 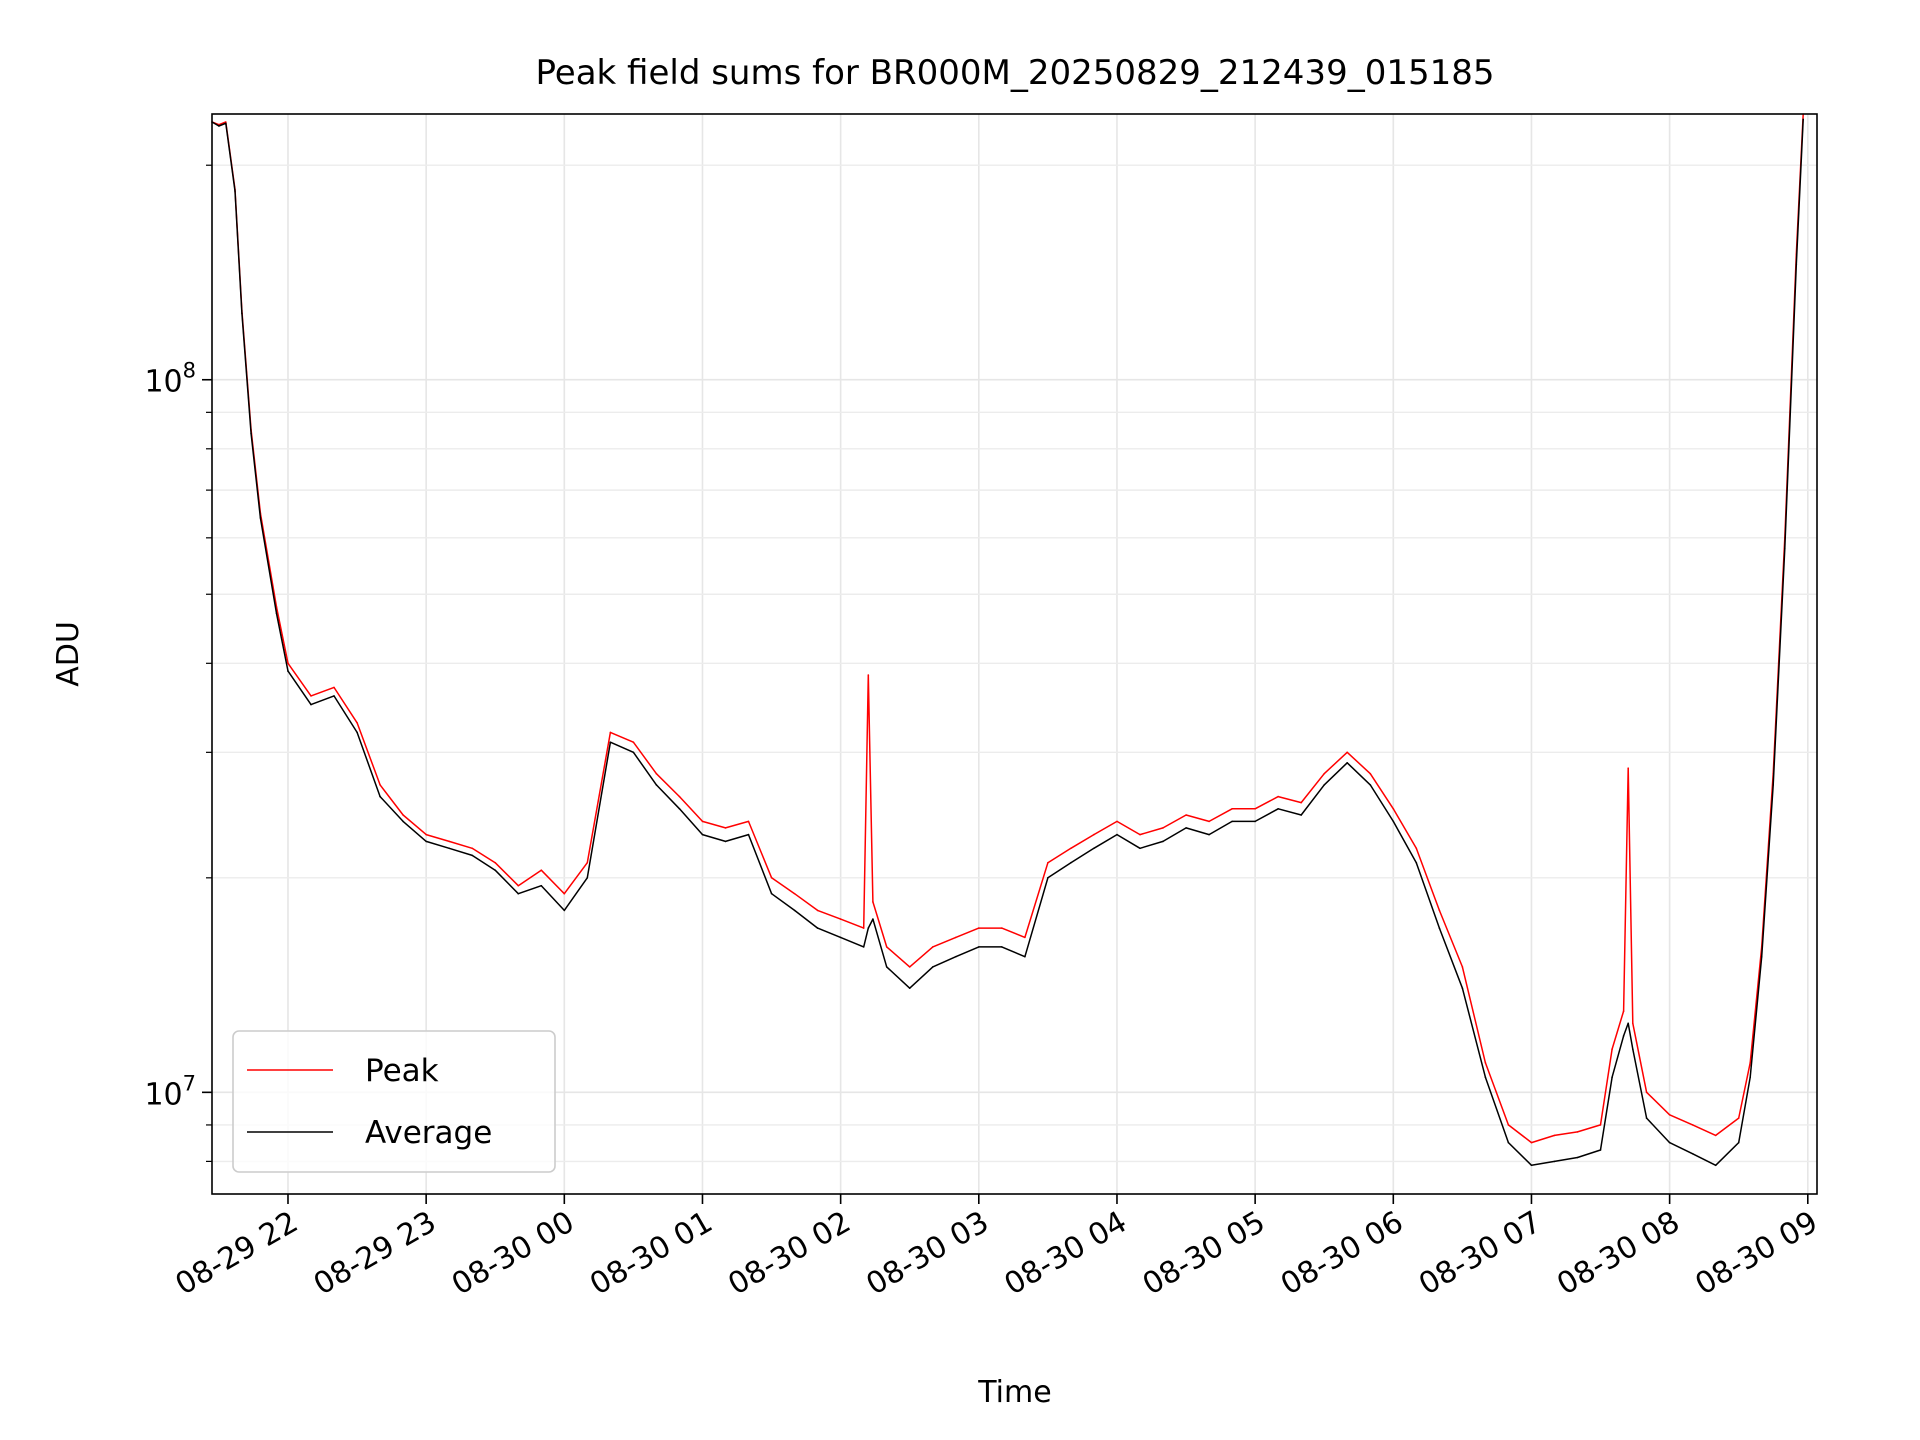 I want to click on legend: Peak Average, so click(x=394, y=1101).